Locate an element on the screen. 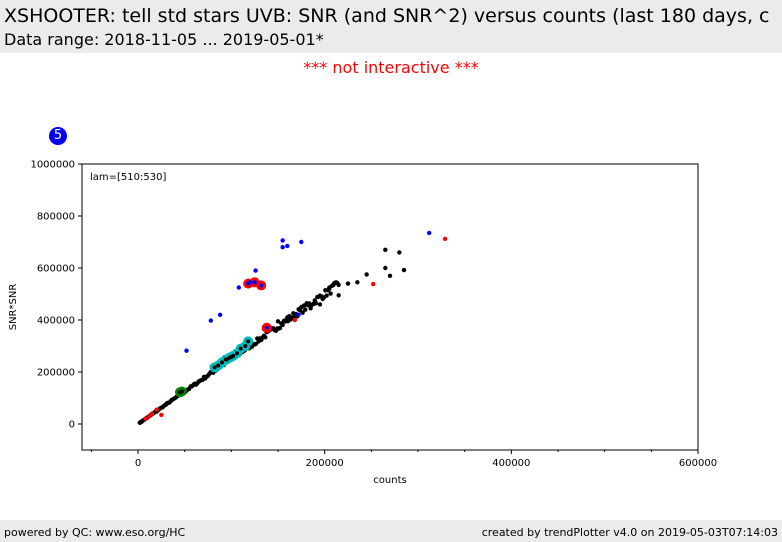 Image resolution: width=782 pixels, height=542 pixels. data-points is located at coordinates (292, 327).